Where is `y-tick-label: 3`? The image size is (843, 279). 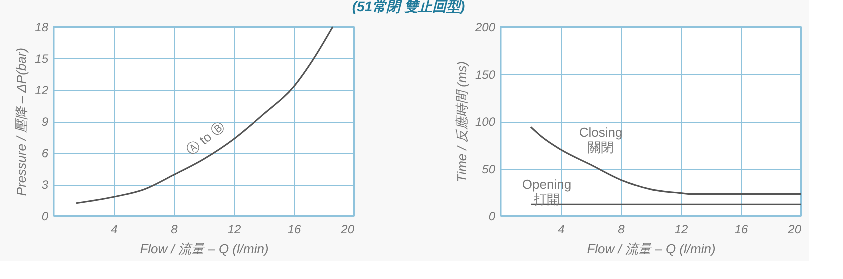 y-tick-label: 3 is located at coordinates (45, 185).